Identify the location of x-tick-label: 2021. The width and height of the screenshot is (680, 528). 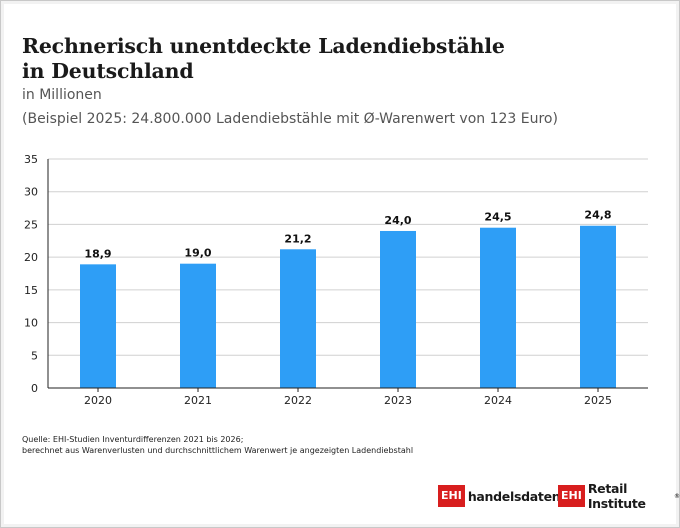
(198, 400).